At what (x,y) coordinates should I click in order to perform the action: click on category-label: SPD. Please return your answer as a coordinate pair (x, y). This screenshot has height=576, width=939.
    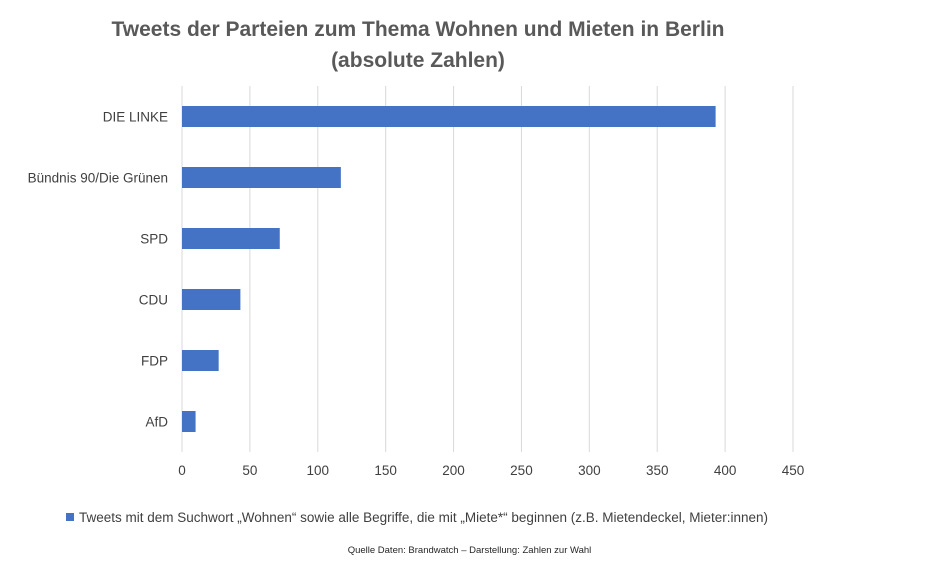
    Looking at the image, I should click on (154, 239).